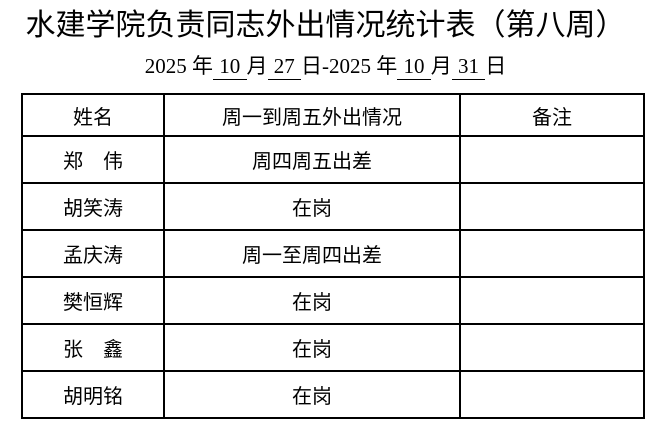 The image size is (651, 432). I want to click on status-cell: 周四周五出差, so click(312, 159).